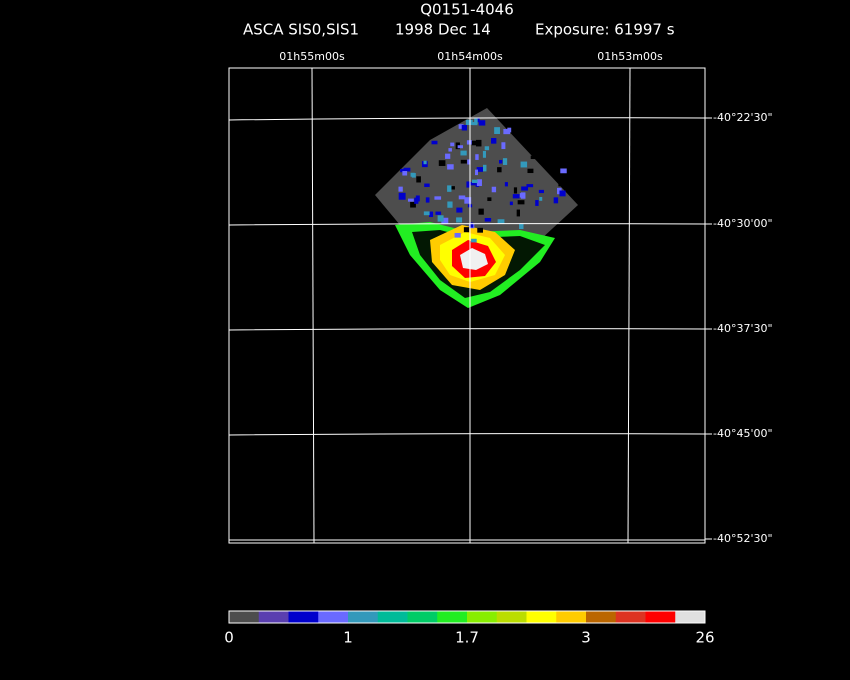 The height and width of the screenshot is (680, 850). I want to click on colorbar-label: 1.7, so click(467, 638).